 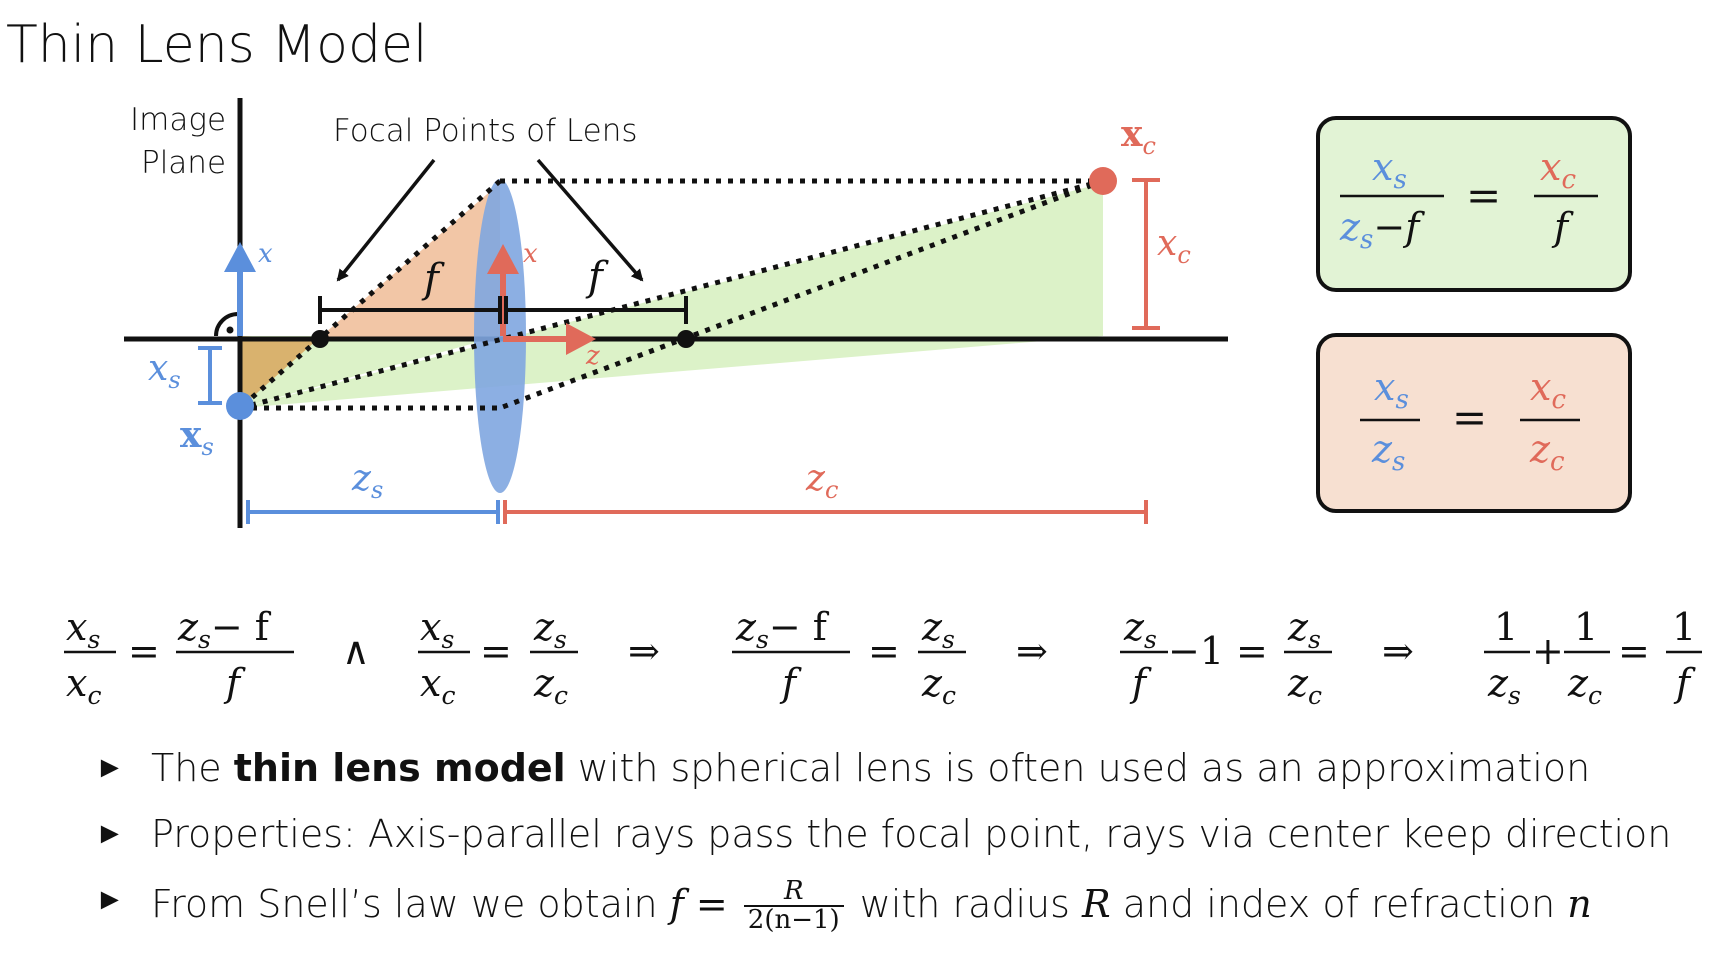 I want to click on focal-point-right, so click(x=686, y=339).